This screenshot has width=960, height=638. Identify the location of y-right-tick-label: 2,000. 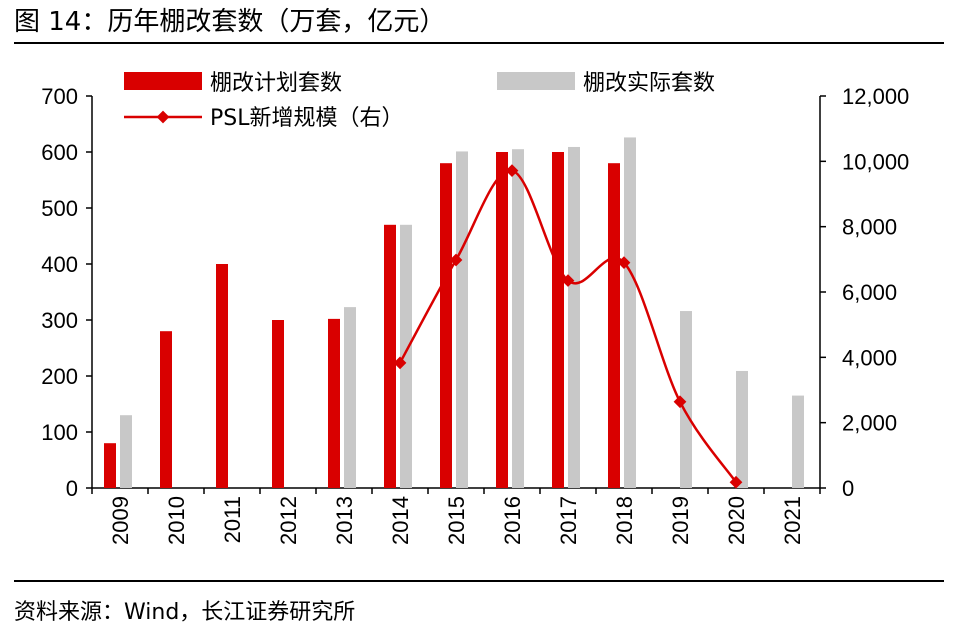
(869, 423).